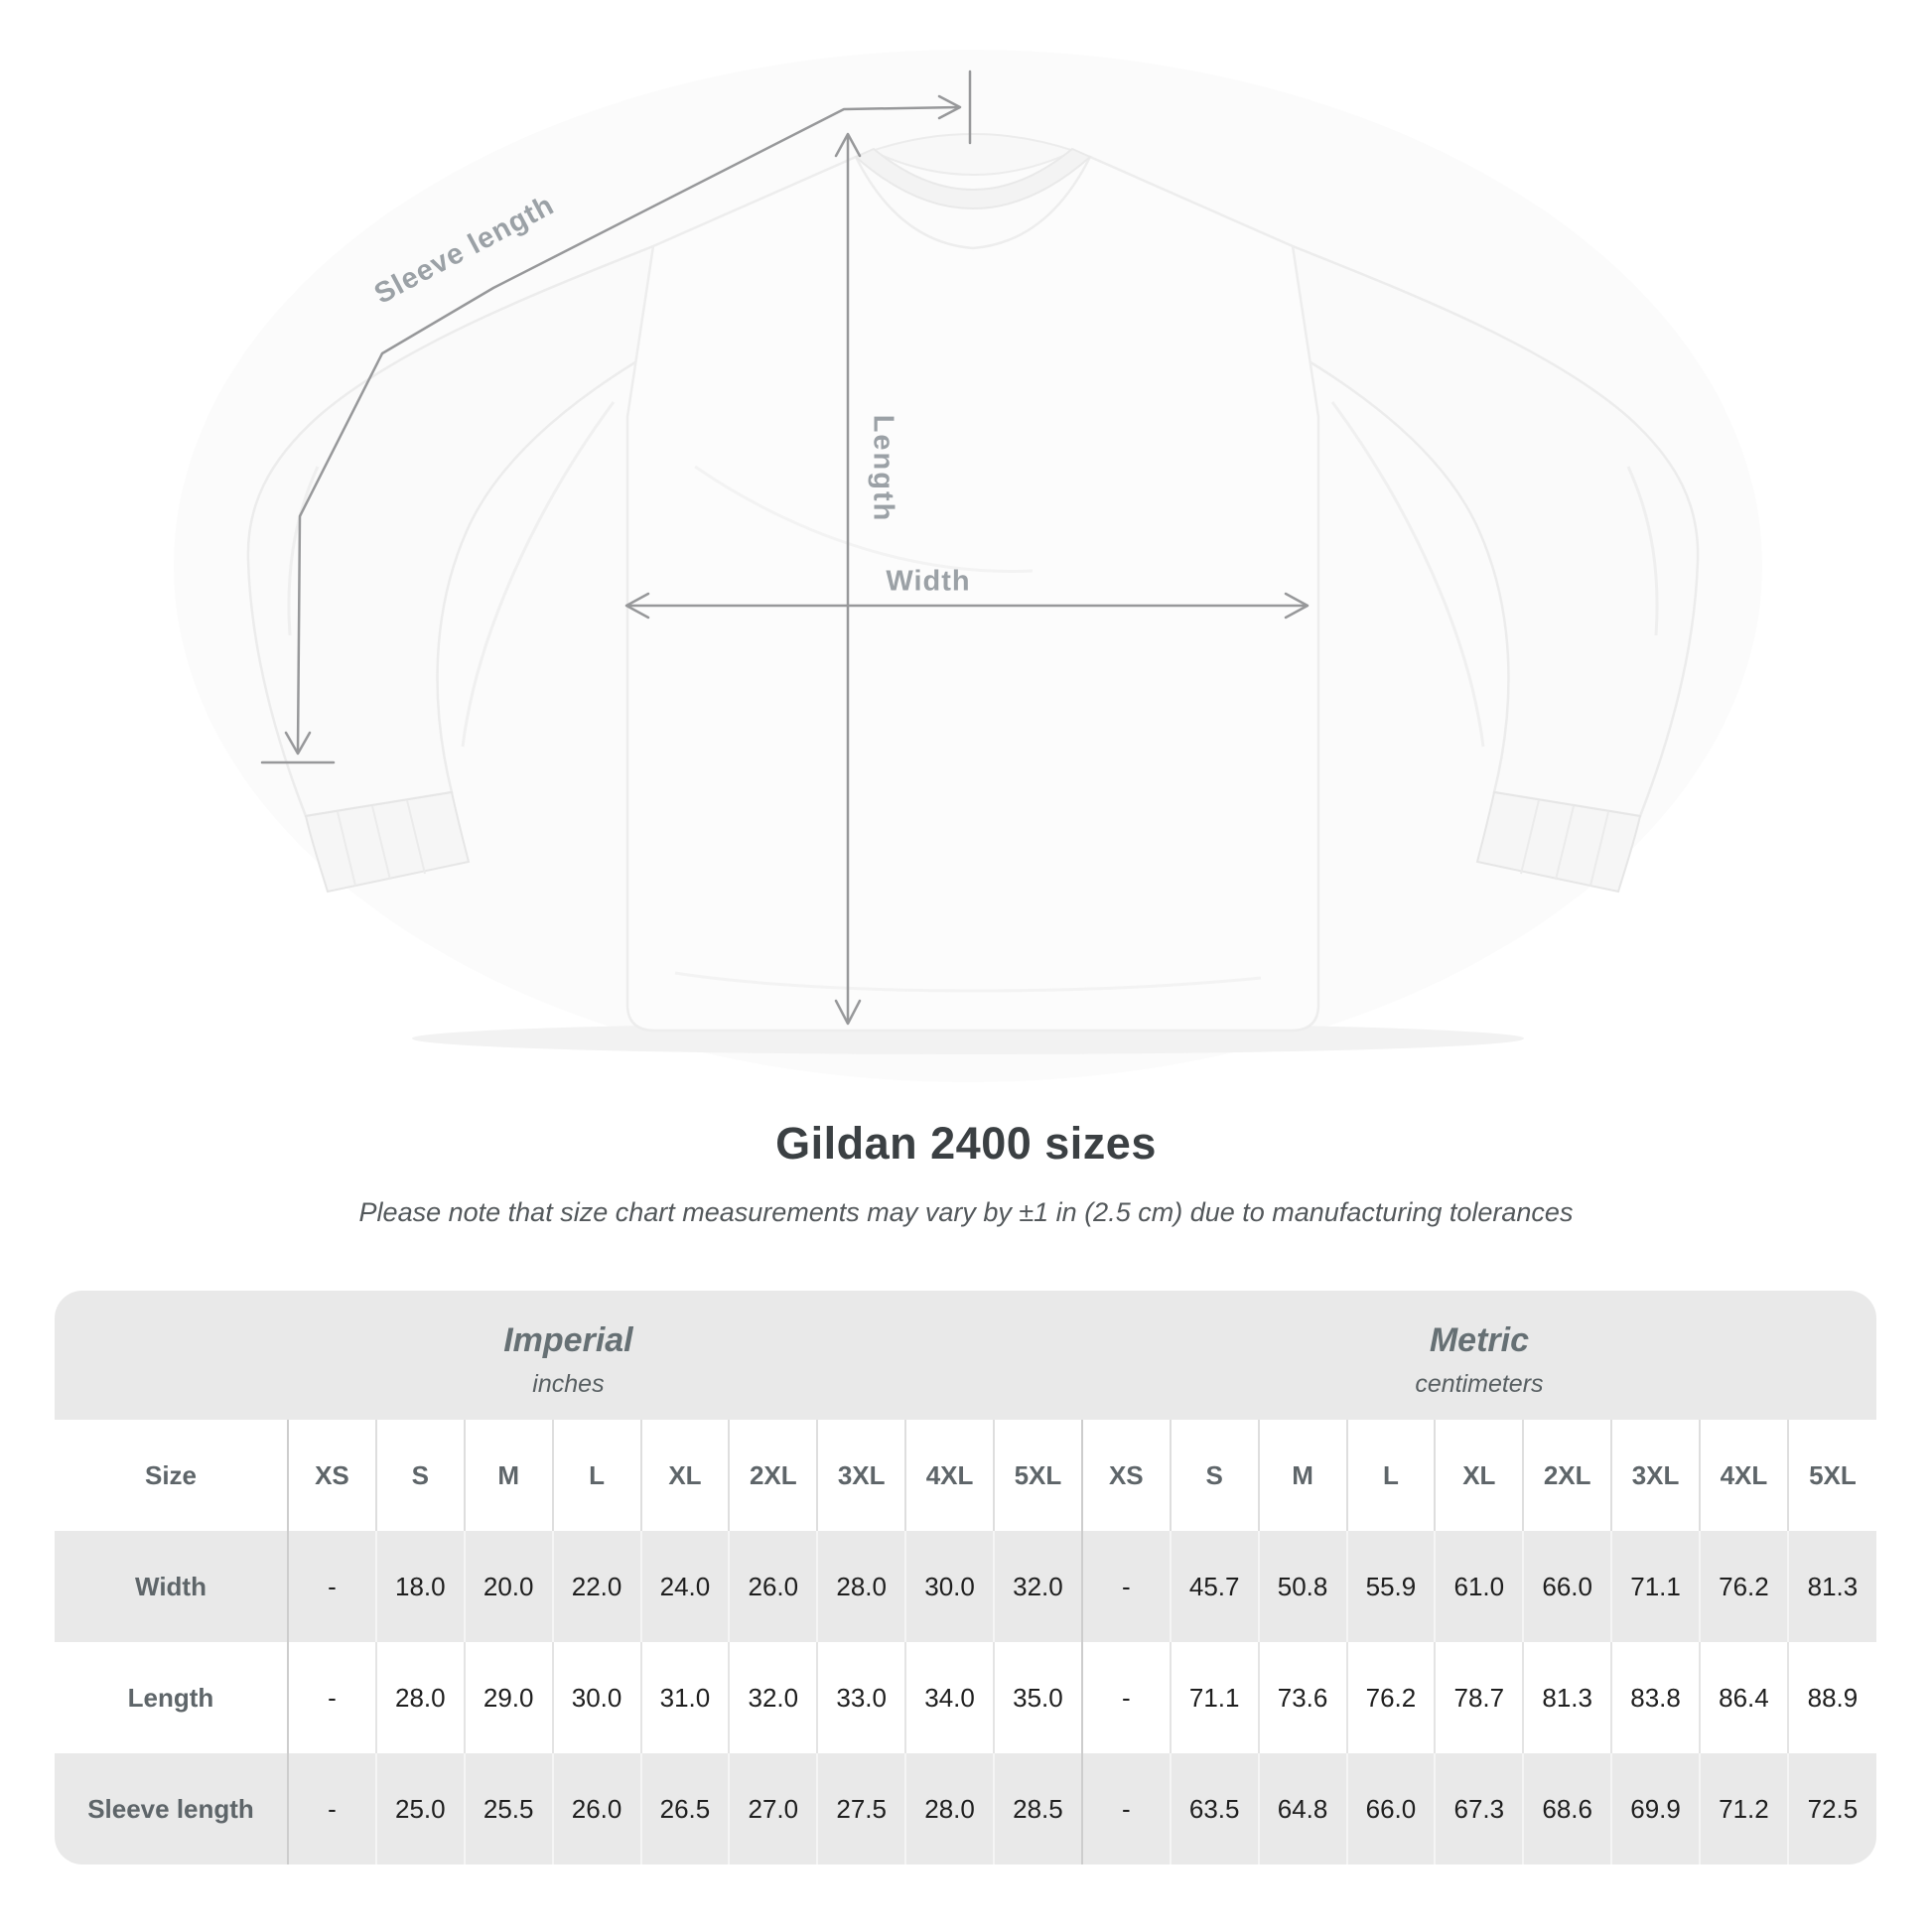 The image size is (1932, 1932). What do you see at coordinates (1831, 1698) in the screenshot?
I see `value-cell: 88.9` at bounding box center [1831, 1698].